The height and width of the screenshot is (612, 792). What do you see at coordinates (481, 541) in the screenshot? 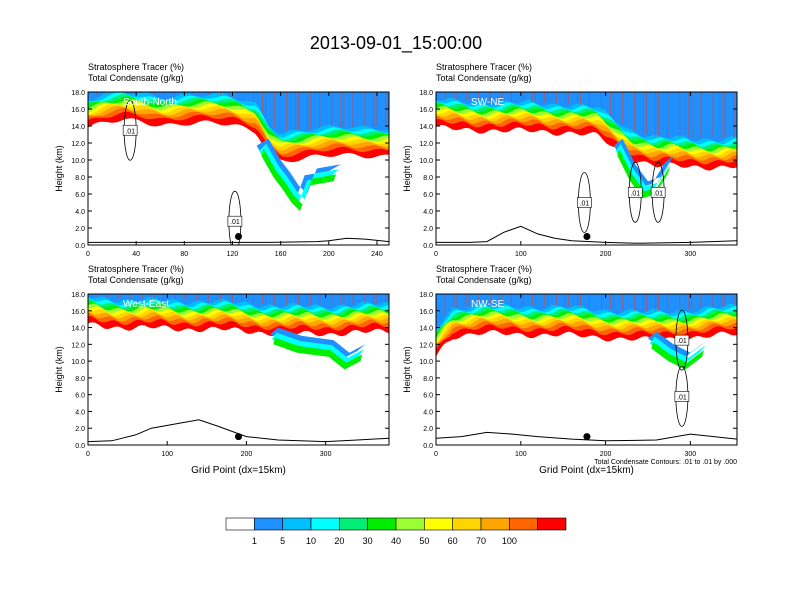
I see `colorbar-label: 70` at bounding box center [481, 541].